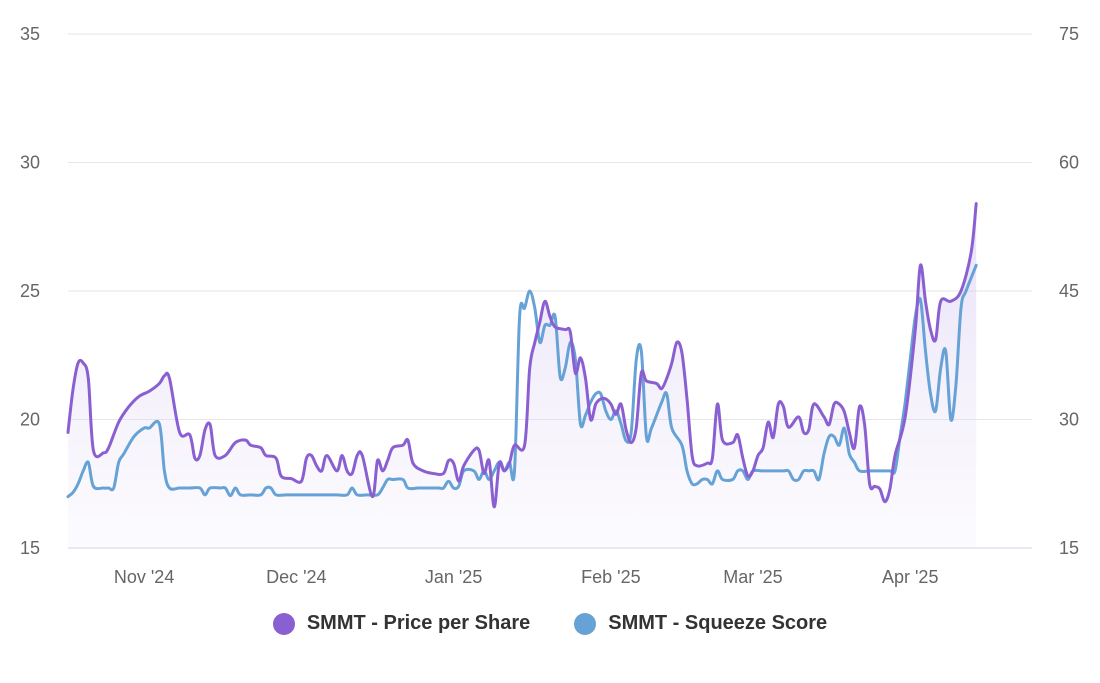  What do you see at coordinates (1069, 420) in the screenshot?
I see `y-right-tick-label: 30` at bounding box center [1069, 420].